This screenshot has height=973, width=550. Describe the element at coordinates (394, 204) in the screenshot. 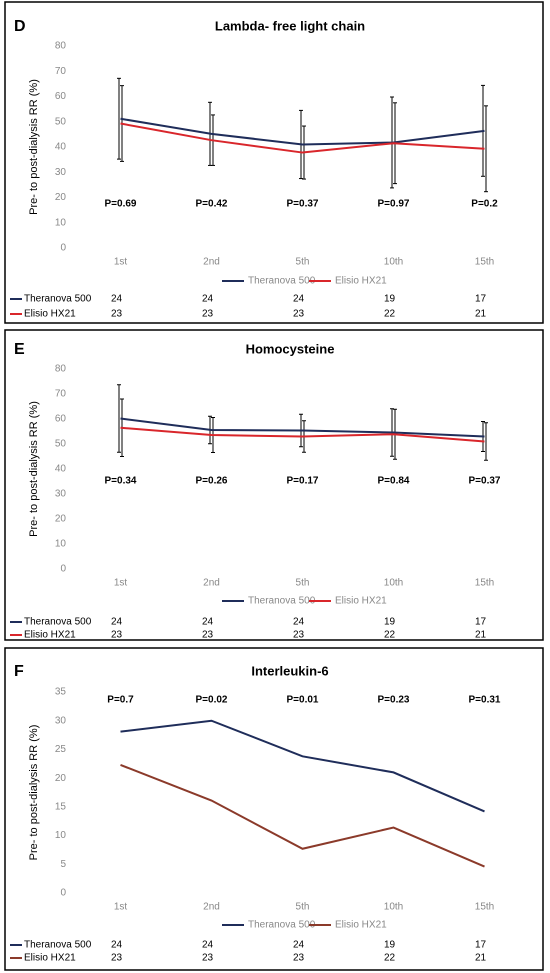

I see `p-value: P=0.97` at that location.